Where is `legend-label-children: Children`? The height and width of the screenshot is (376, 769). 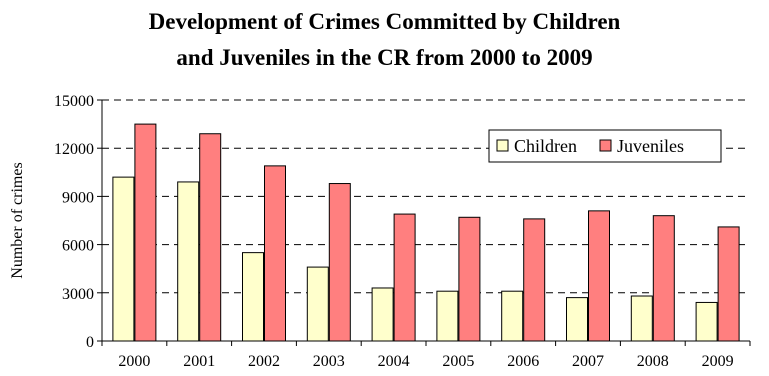 legend-label-children: Children is located at coordinates (545, 146).